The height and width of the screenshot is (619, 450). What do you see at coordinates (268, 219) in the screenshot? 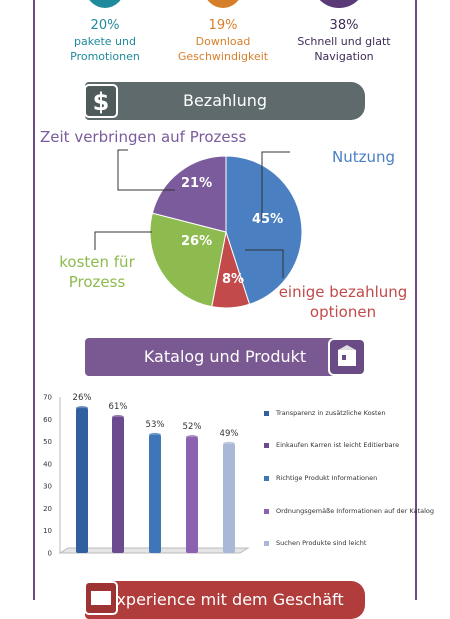
I see `pie-value-nutzung: 45%` at bounding box center [268, 219].